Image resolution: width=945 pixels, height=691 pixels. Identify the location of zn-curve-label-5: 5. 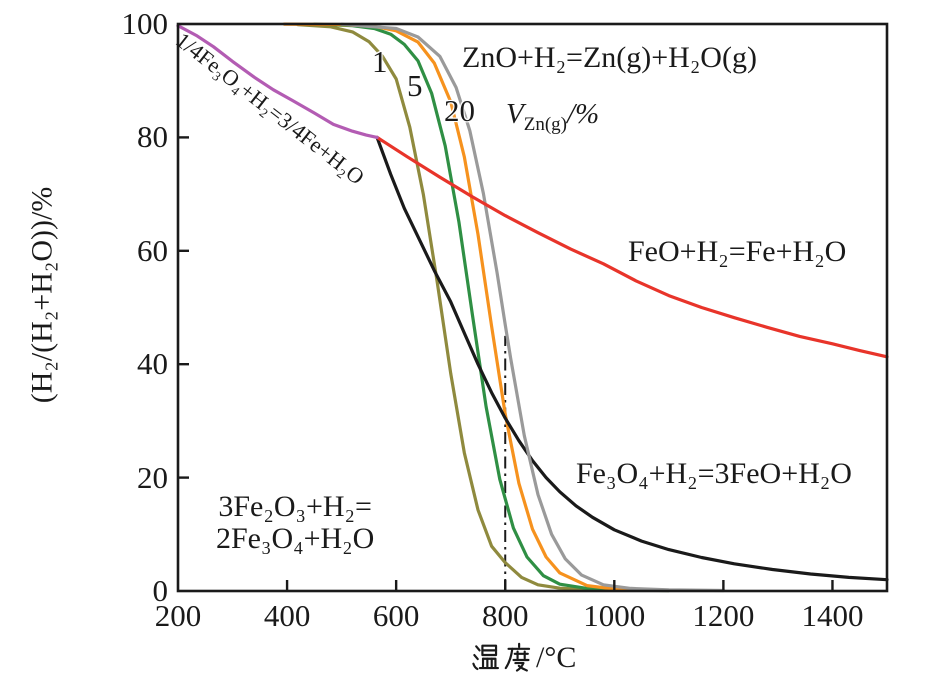
(415, 85).